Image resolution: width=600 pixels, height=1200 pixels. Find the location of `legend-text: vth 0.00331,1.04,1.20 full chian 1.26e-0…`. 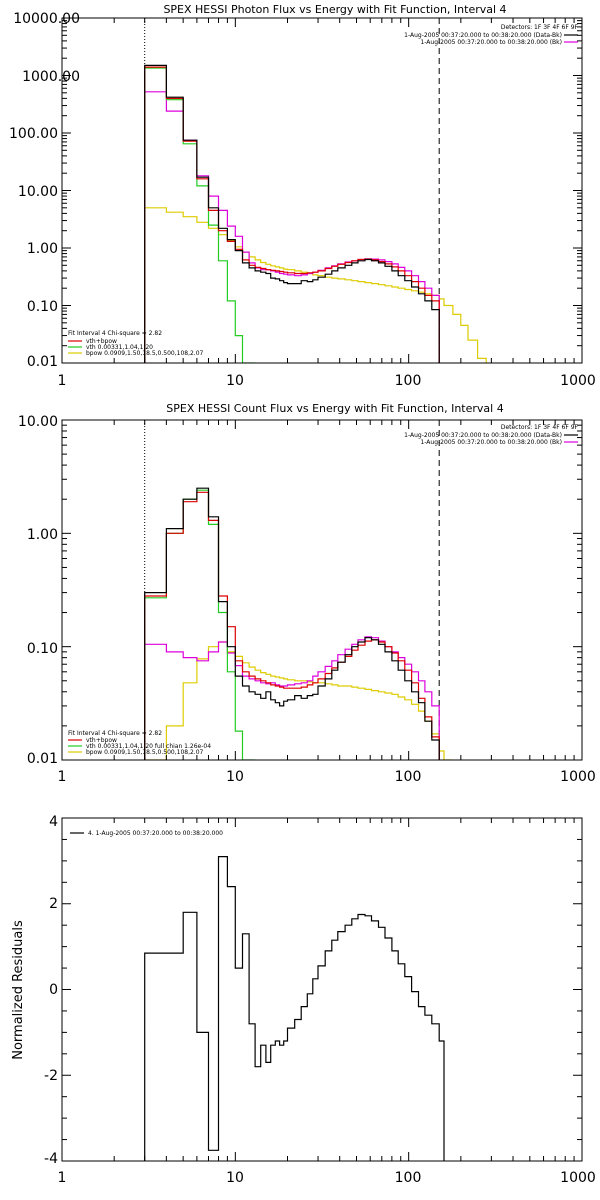

legend-text: vth 0.00331,1.04,1.20 full chian 1.26e-0… is located at coordinates (148, 746).